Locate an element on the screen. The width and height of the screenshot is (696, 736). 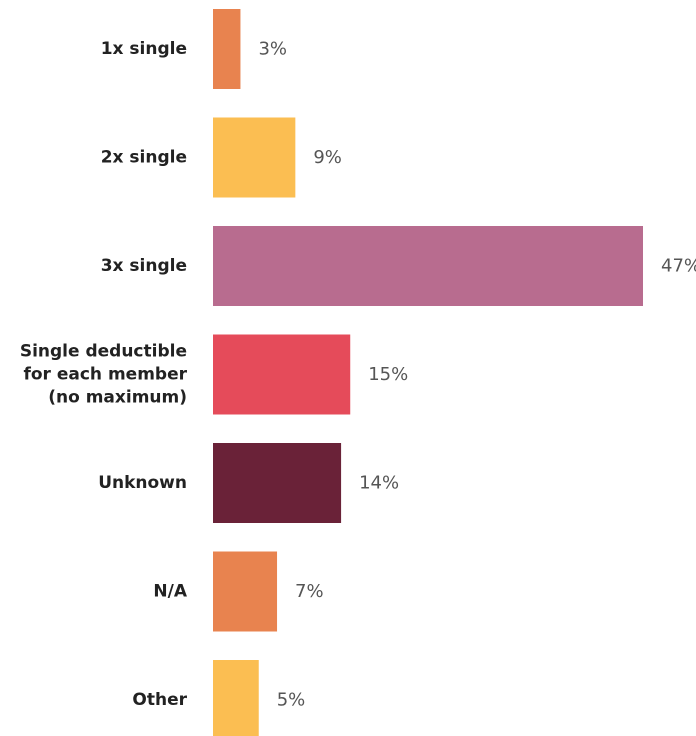
bar-value-label: 47% is located at coordinates (678, 266).